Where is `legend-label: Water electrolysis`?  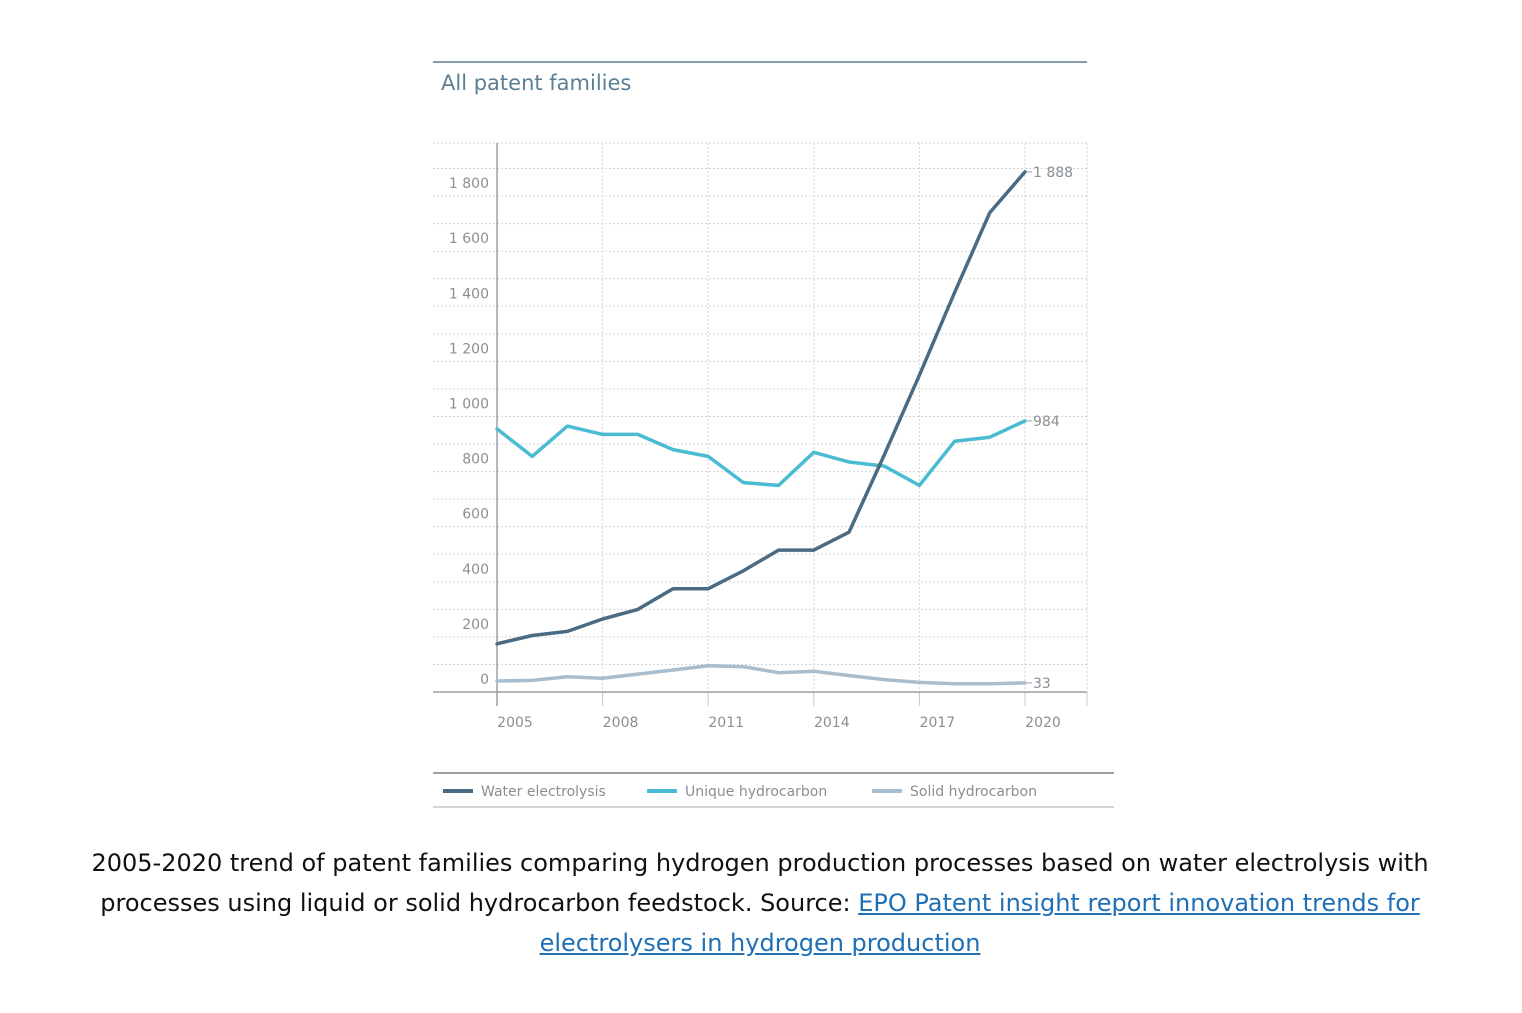 legend-label: Water electrolysis is located at coordinates (543, 792).